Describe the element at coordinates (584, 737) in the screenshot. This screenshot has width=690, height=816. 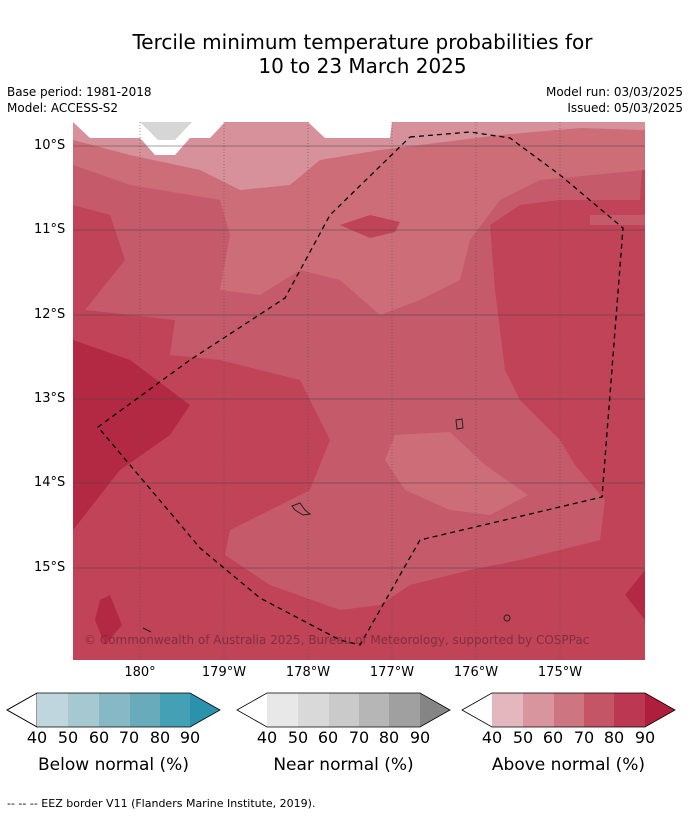
I see `cb-above-tick: 70` at that location.